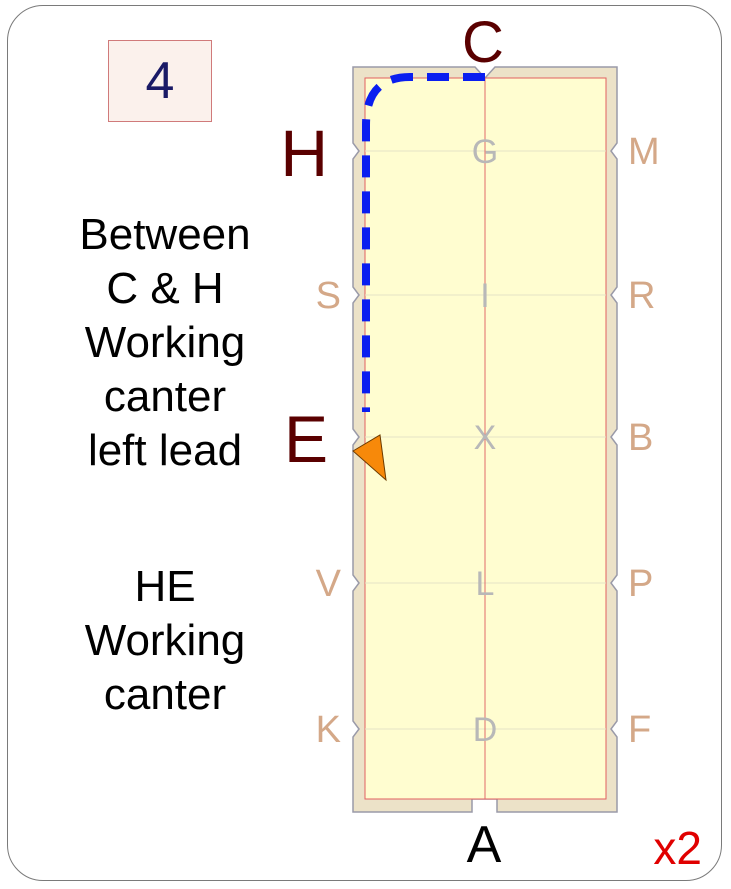 This screenshot has width=731, height=889. Describe the element at coordinates (328, 730) in the screenshot. I see `marker-K: K` at that location.